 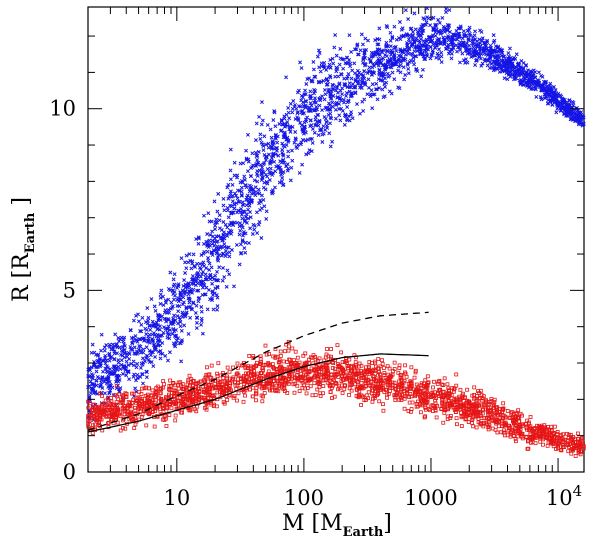 I want to click on y-axis-label: R [REarth ], so click(x=23, y=249).